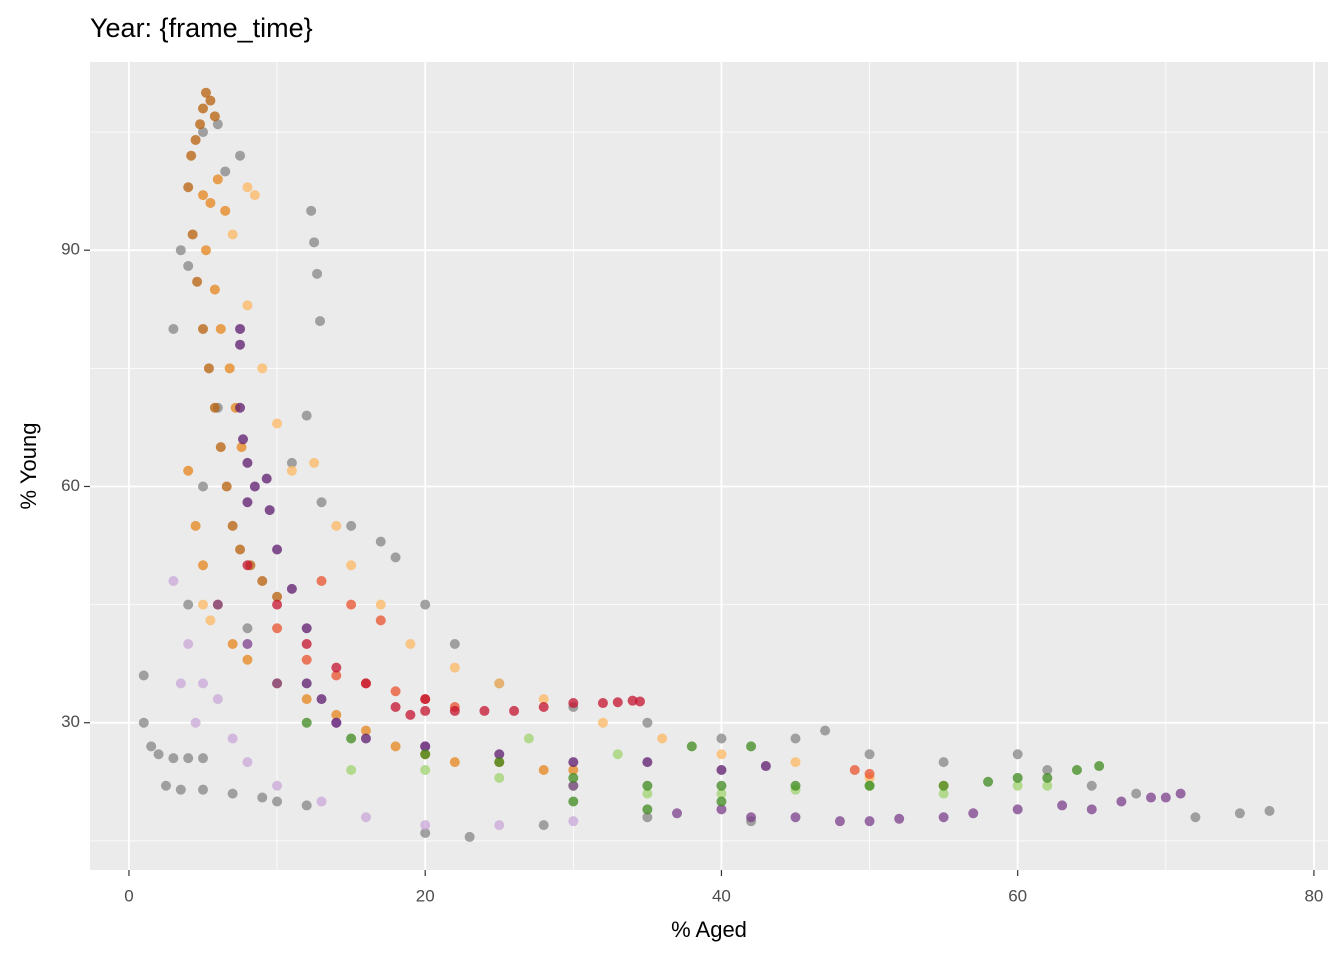 This screenshot has width=1344, height=965. Describe the element at coordinates (70, 485) in the screenshot. I see `y-tick-label: 60` at that location.